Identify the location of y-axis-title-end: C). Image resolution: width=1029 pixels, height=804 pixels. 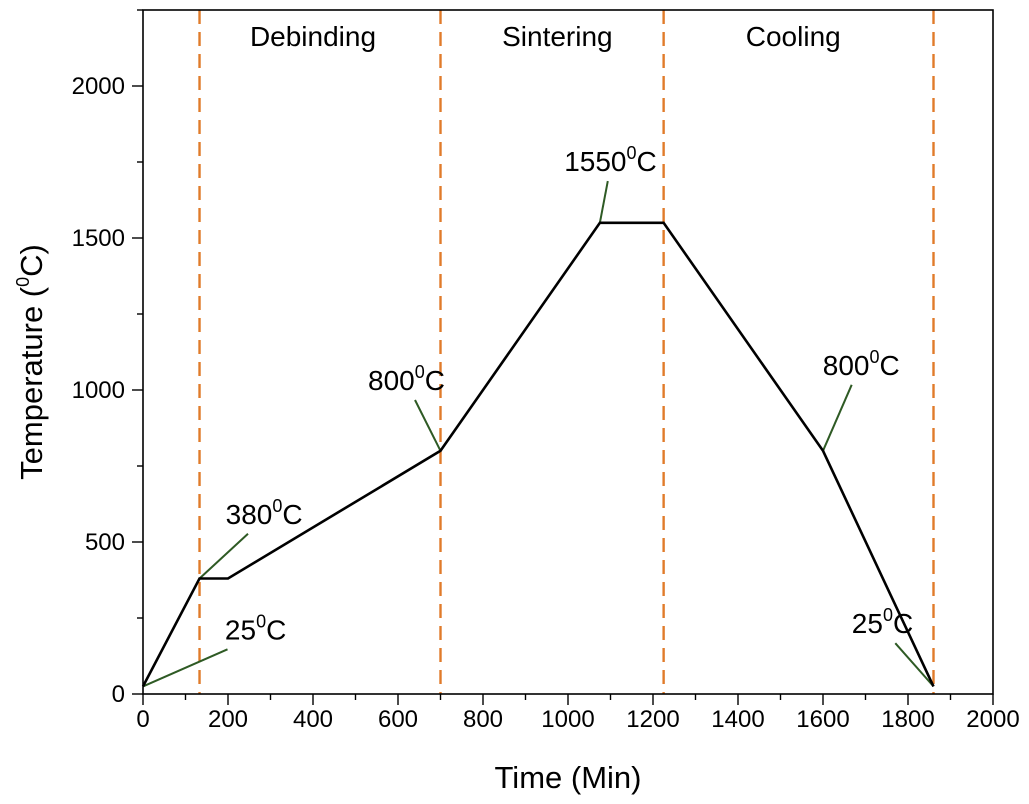
(31, 260).